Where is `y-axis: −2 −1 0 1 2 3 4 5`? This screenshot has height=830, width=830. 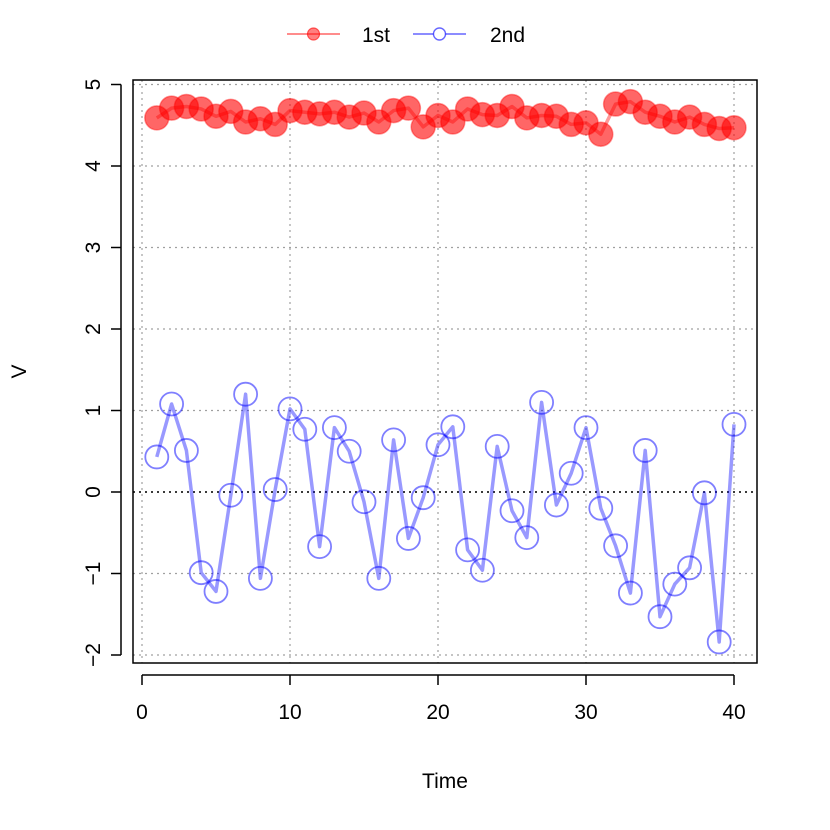 y-axis: −2 −1 0 1 2 3 4 5 is located at coordinates (102, 373).